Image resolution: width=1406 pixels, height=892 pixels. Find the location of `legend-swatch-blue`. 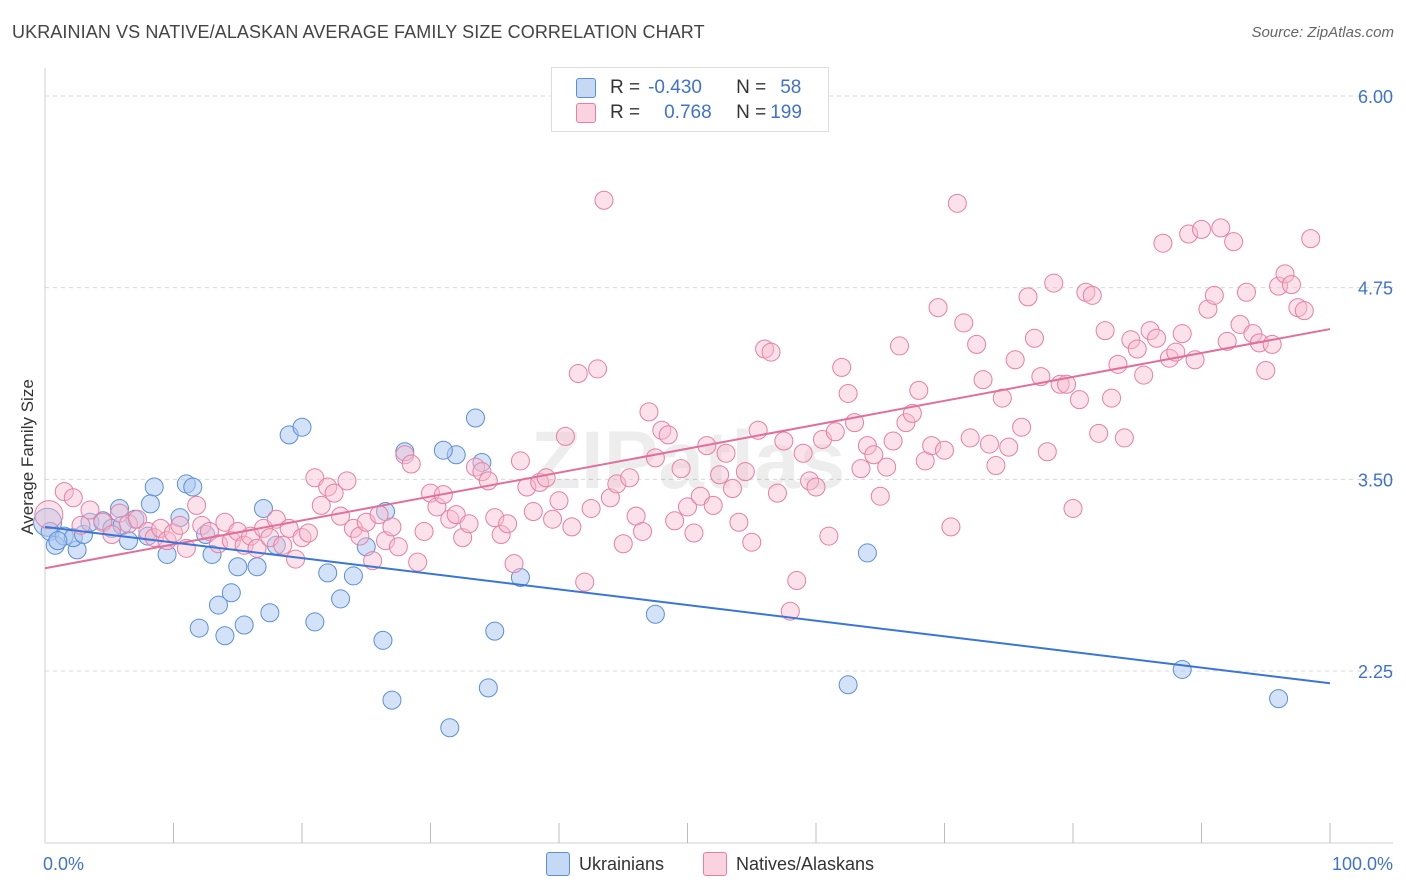

legend-swatch-blue is located at coordinates (558, 864).